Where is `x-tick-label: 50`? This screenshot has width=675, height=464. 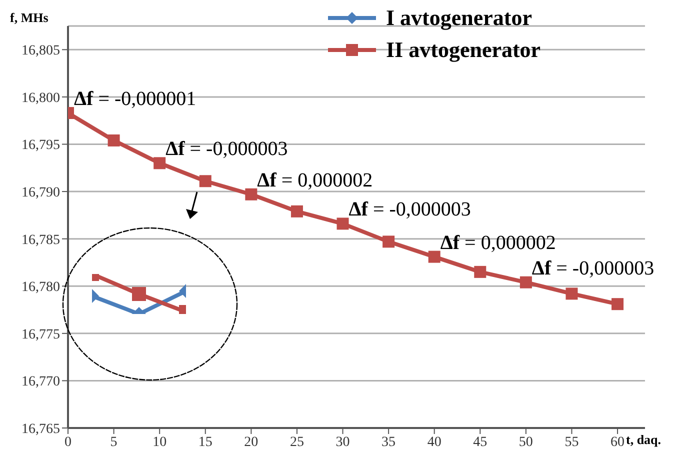 x-tick-label: 50 is located at coordinates (525, 442).